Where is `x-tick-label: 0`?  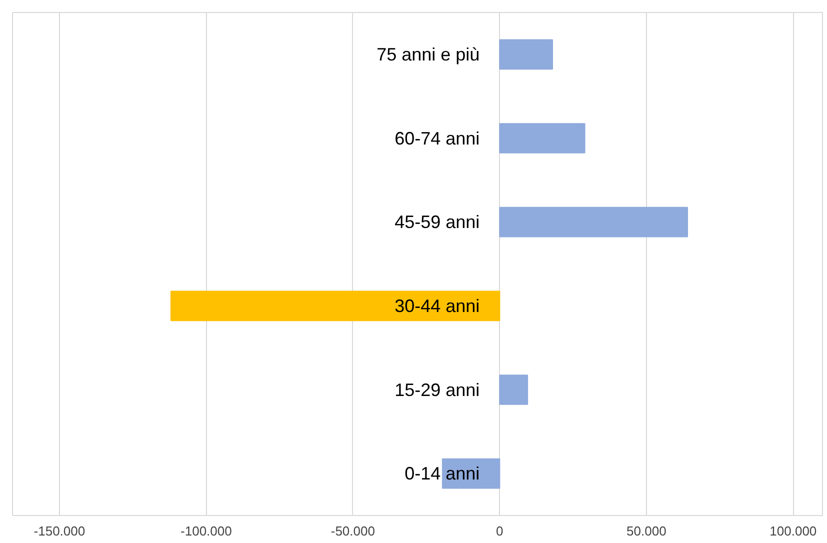 x-tick-label: 0 is located at coordinates (500, 531).